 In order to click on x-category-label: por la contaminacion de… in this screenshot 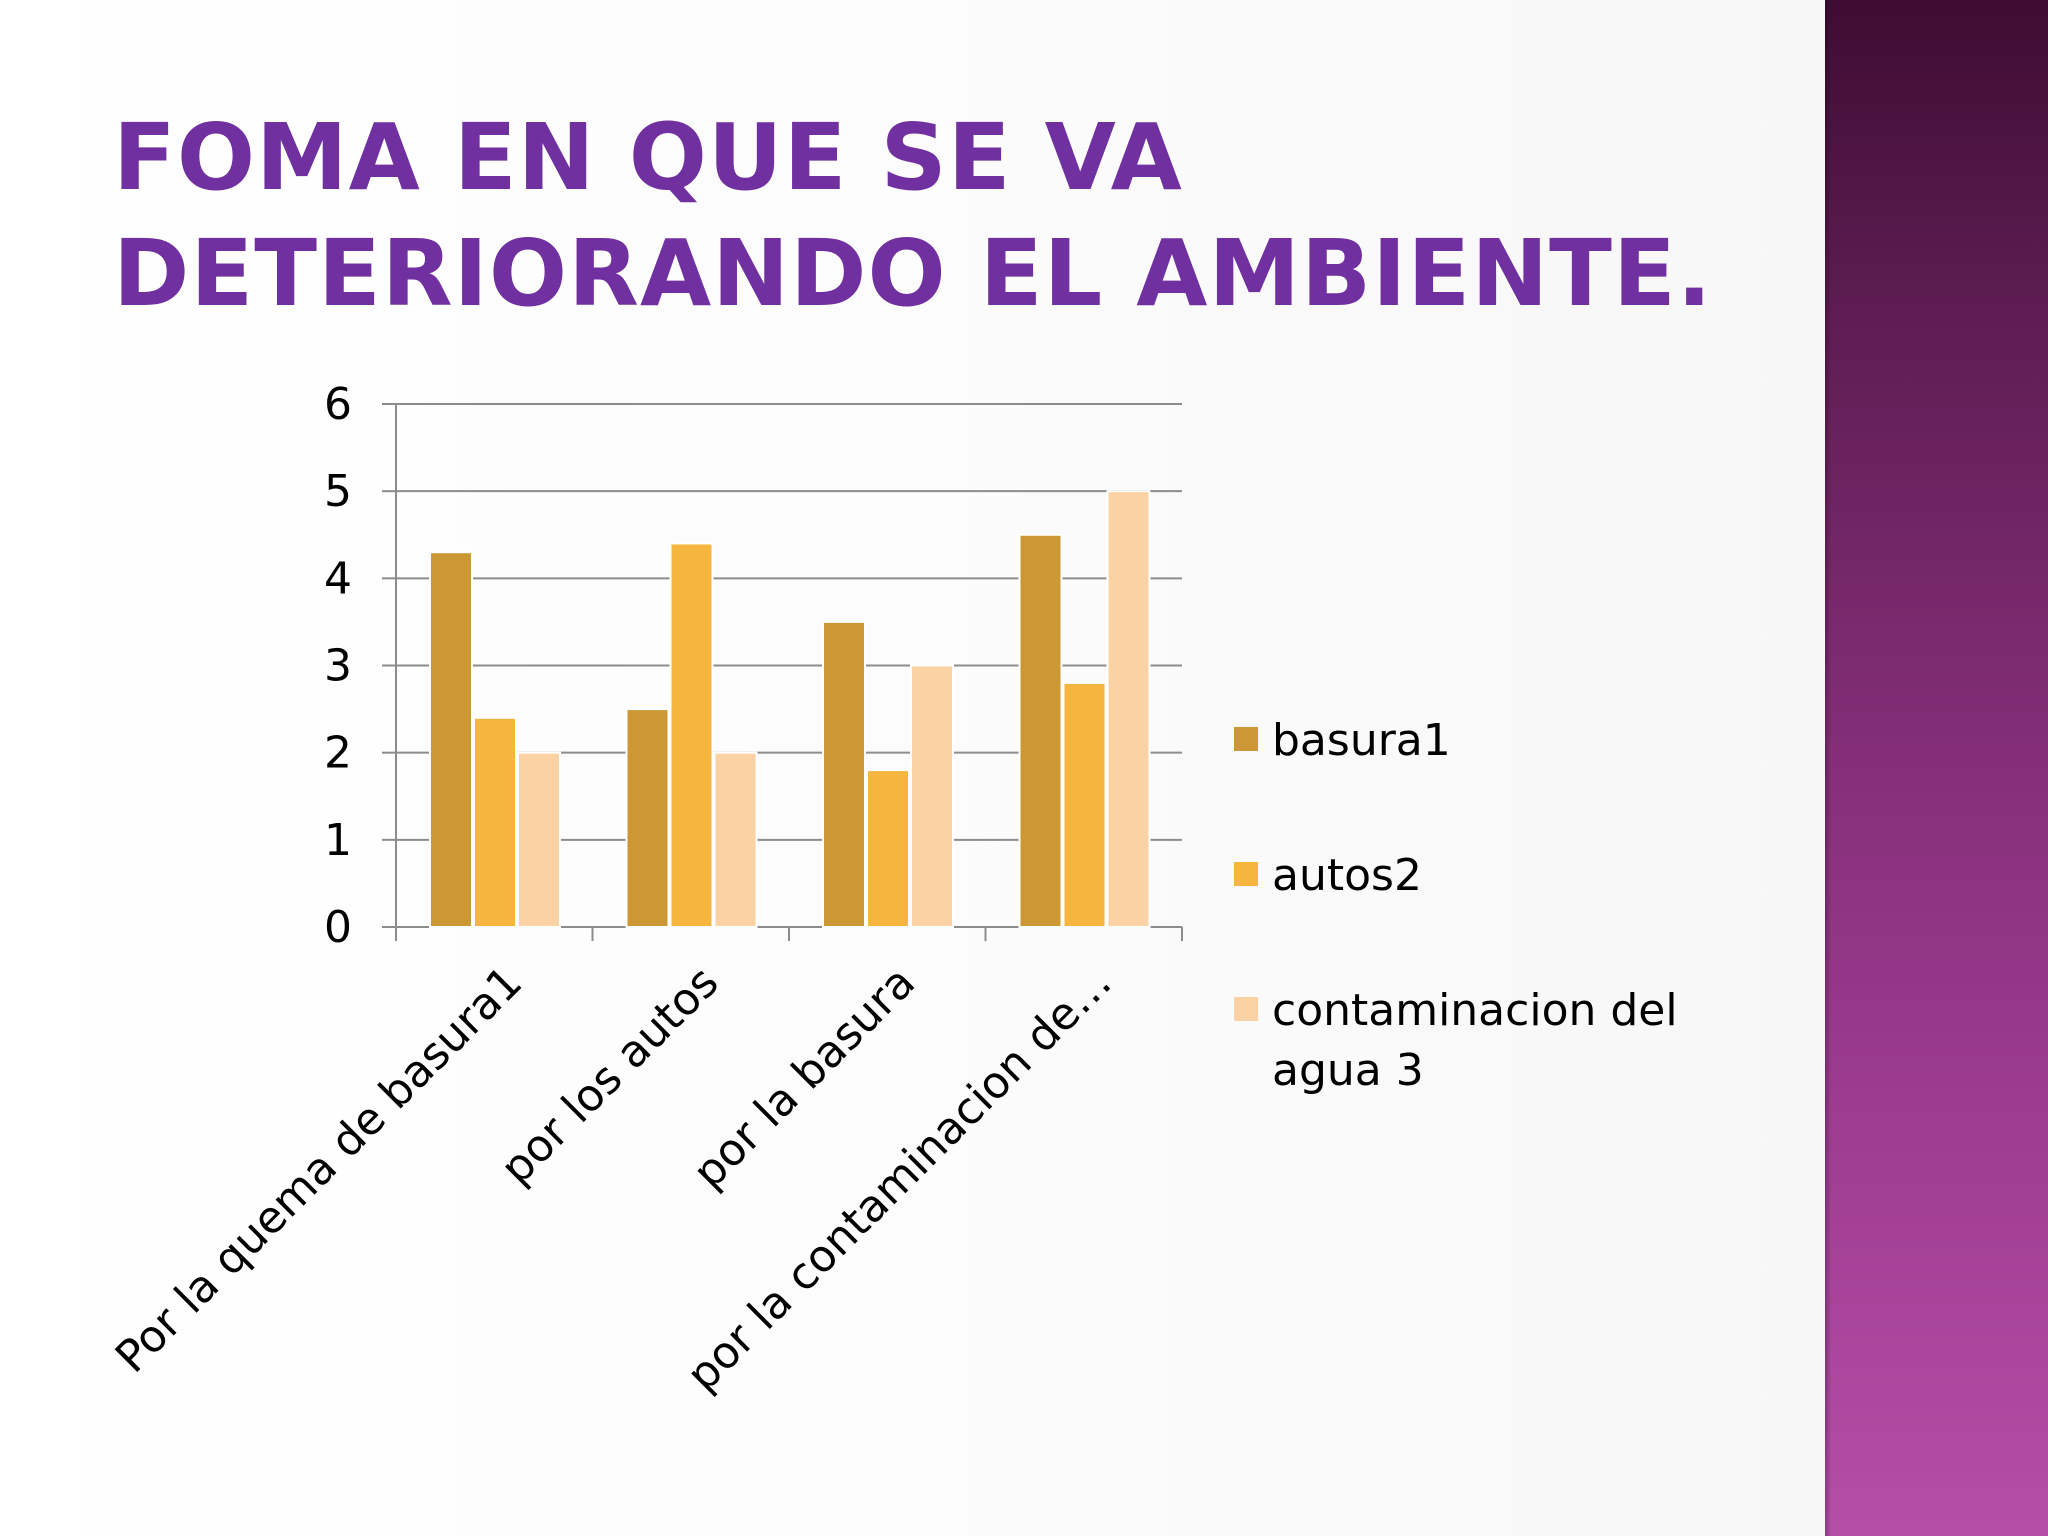, I will do `click(899, 1179)`.